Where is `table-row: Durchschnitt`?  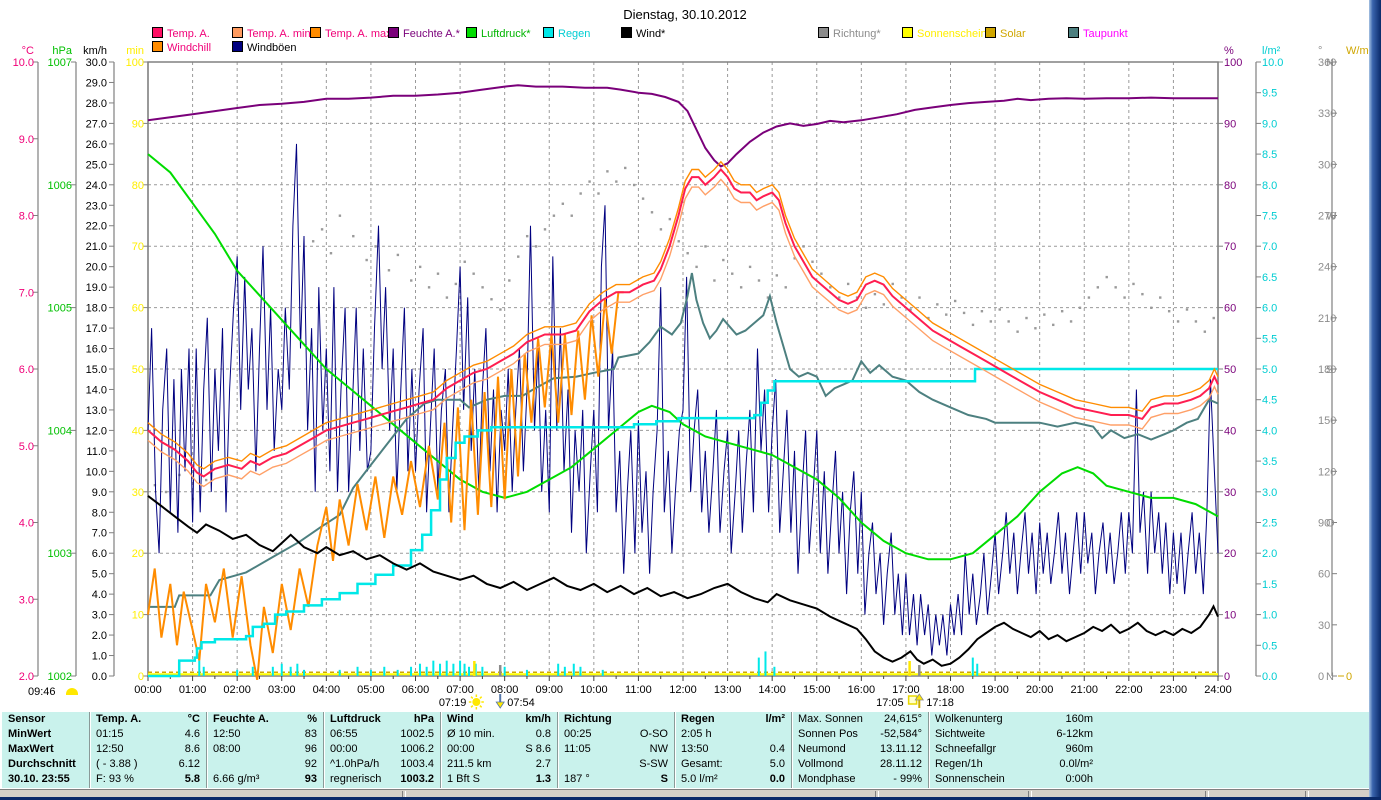
table-row: Durchschnitt is located at coordinates (42, 764).